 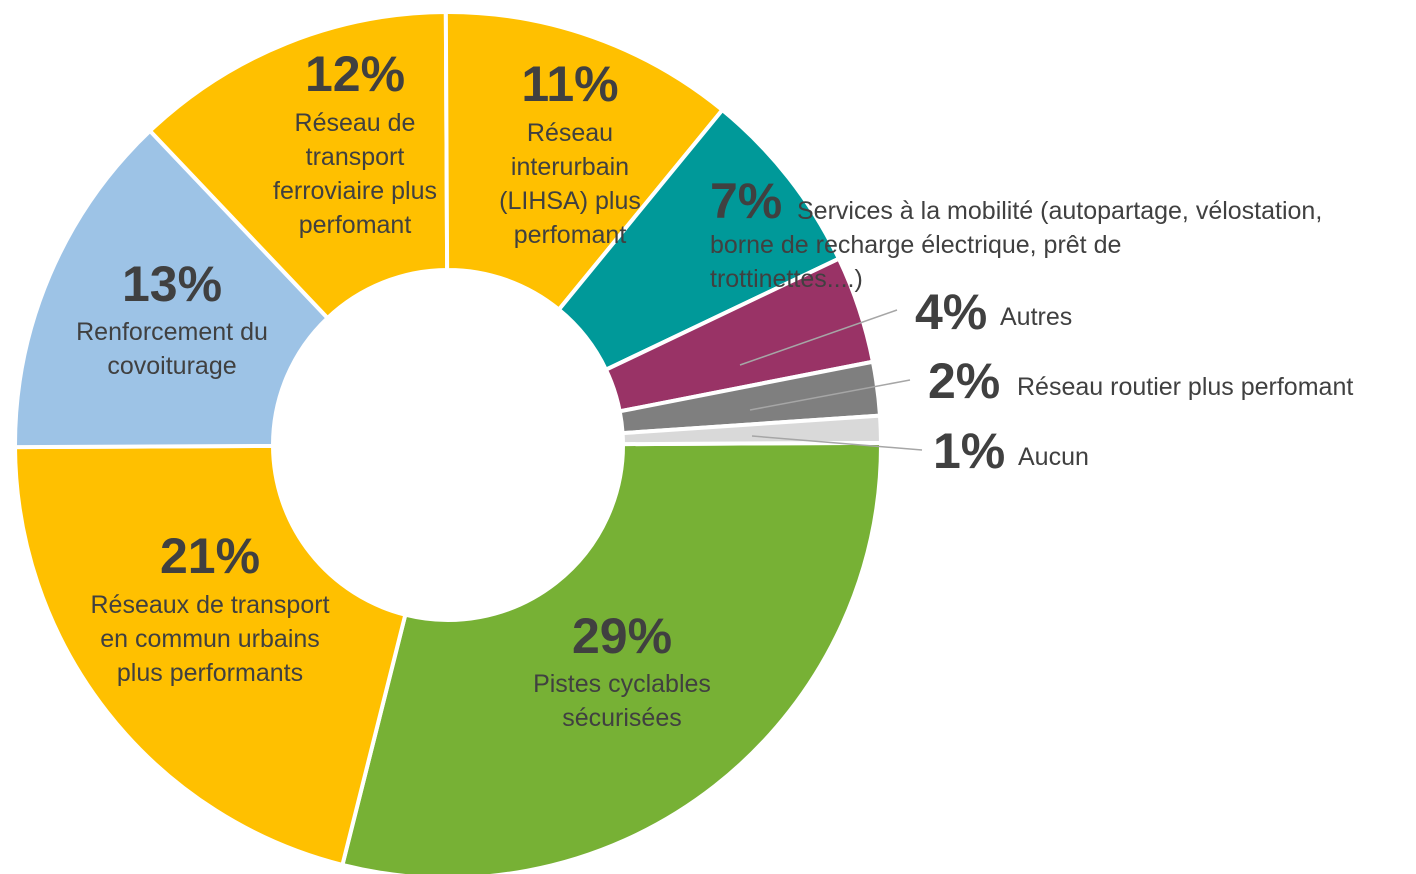 I want to click on category-label: Aucun, so click(x=1053, y=457).